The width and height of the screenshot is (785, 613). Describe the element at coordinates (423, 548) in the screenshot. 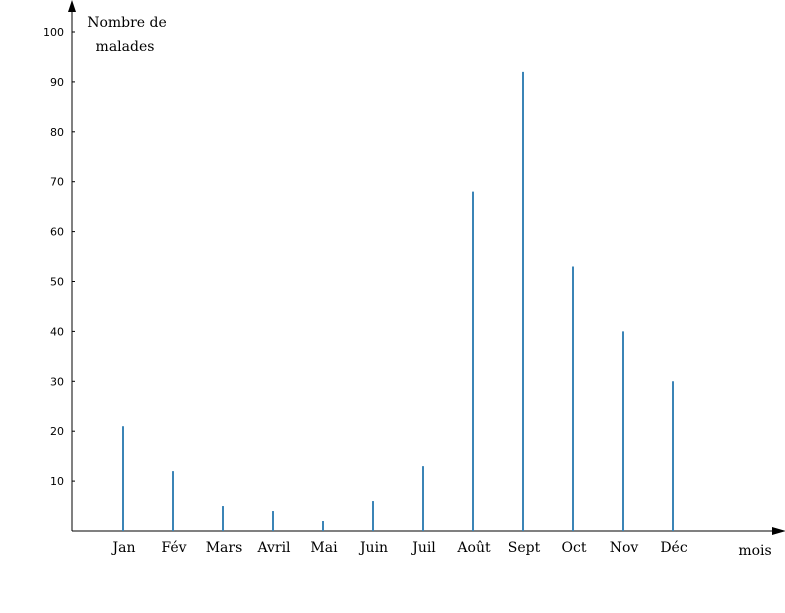

I see `x-tick-label: Juil` at that location.